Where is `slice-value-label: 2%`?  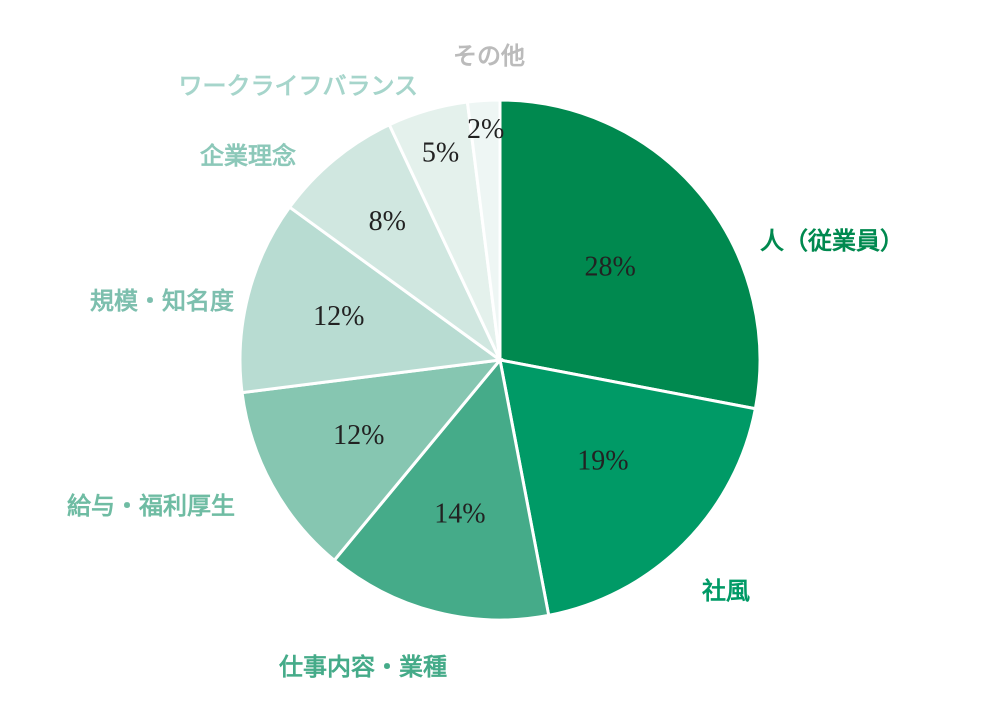 slice-value-label: 2% is located at coordinates (485, 129).